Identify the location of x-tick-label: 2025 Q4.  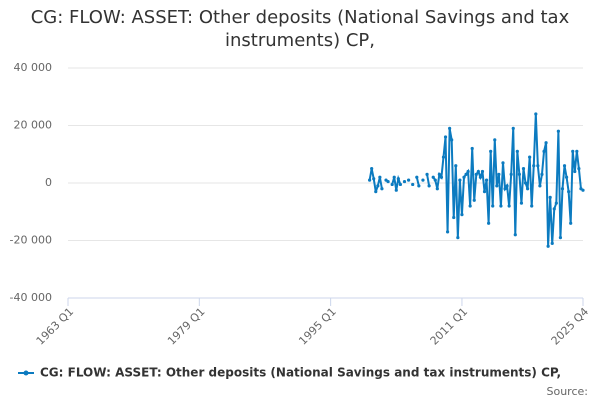
(570, 326).